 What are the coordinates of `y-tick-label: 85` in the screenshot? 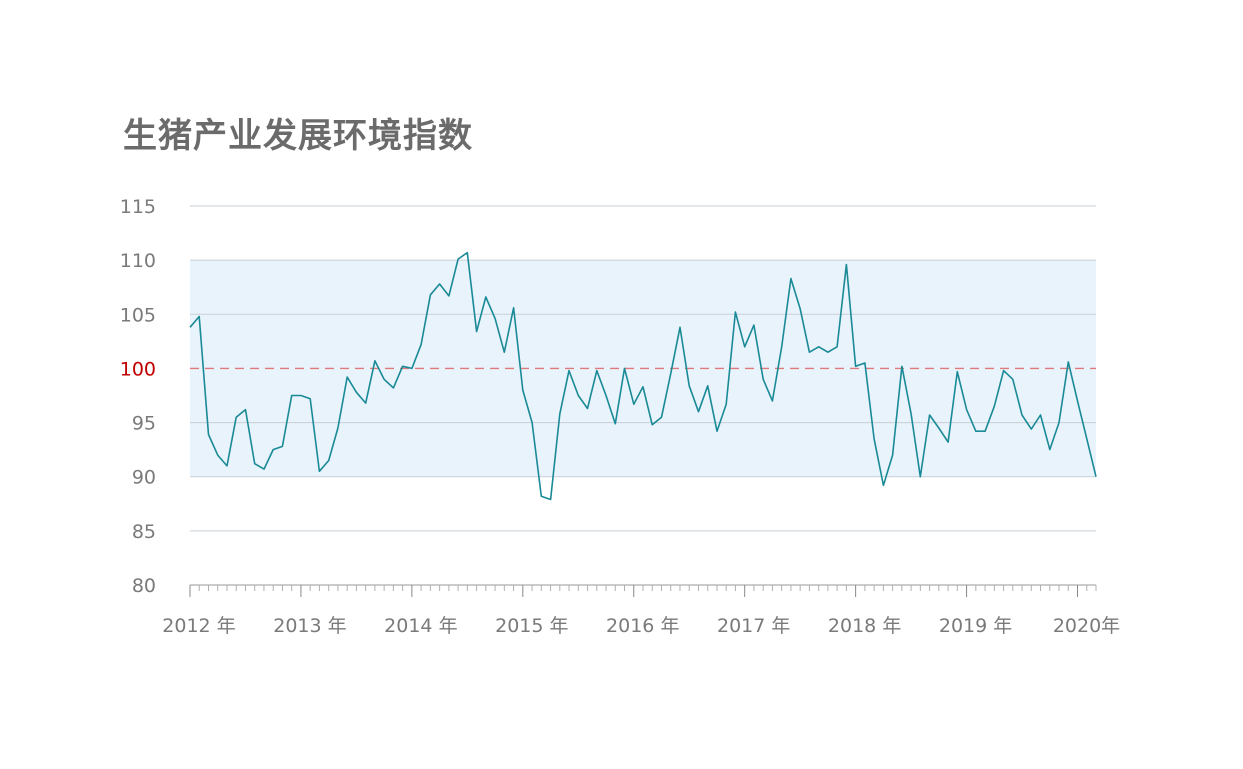 It's located at (144, 532).